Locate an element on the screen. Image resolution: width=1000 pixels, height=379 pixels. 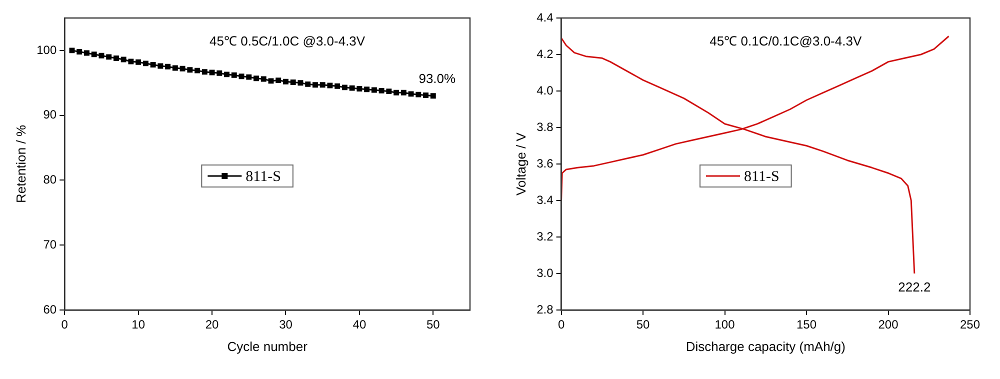
y-tick-label: 4.0 is located at coordinates (545, 90).